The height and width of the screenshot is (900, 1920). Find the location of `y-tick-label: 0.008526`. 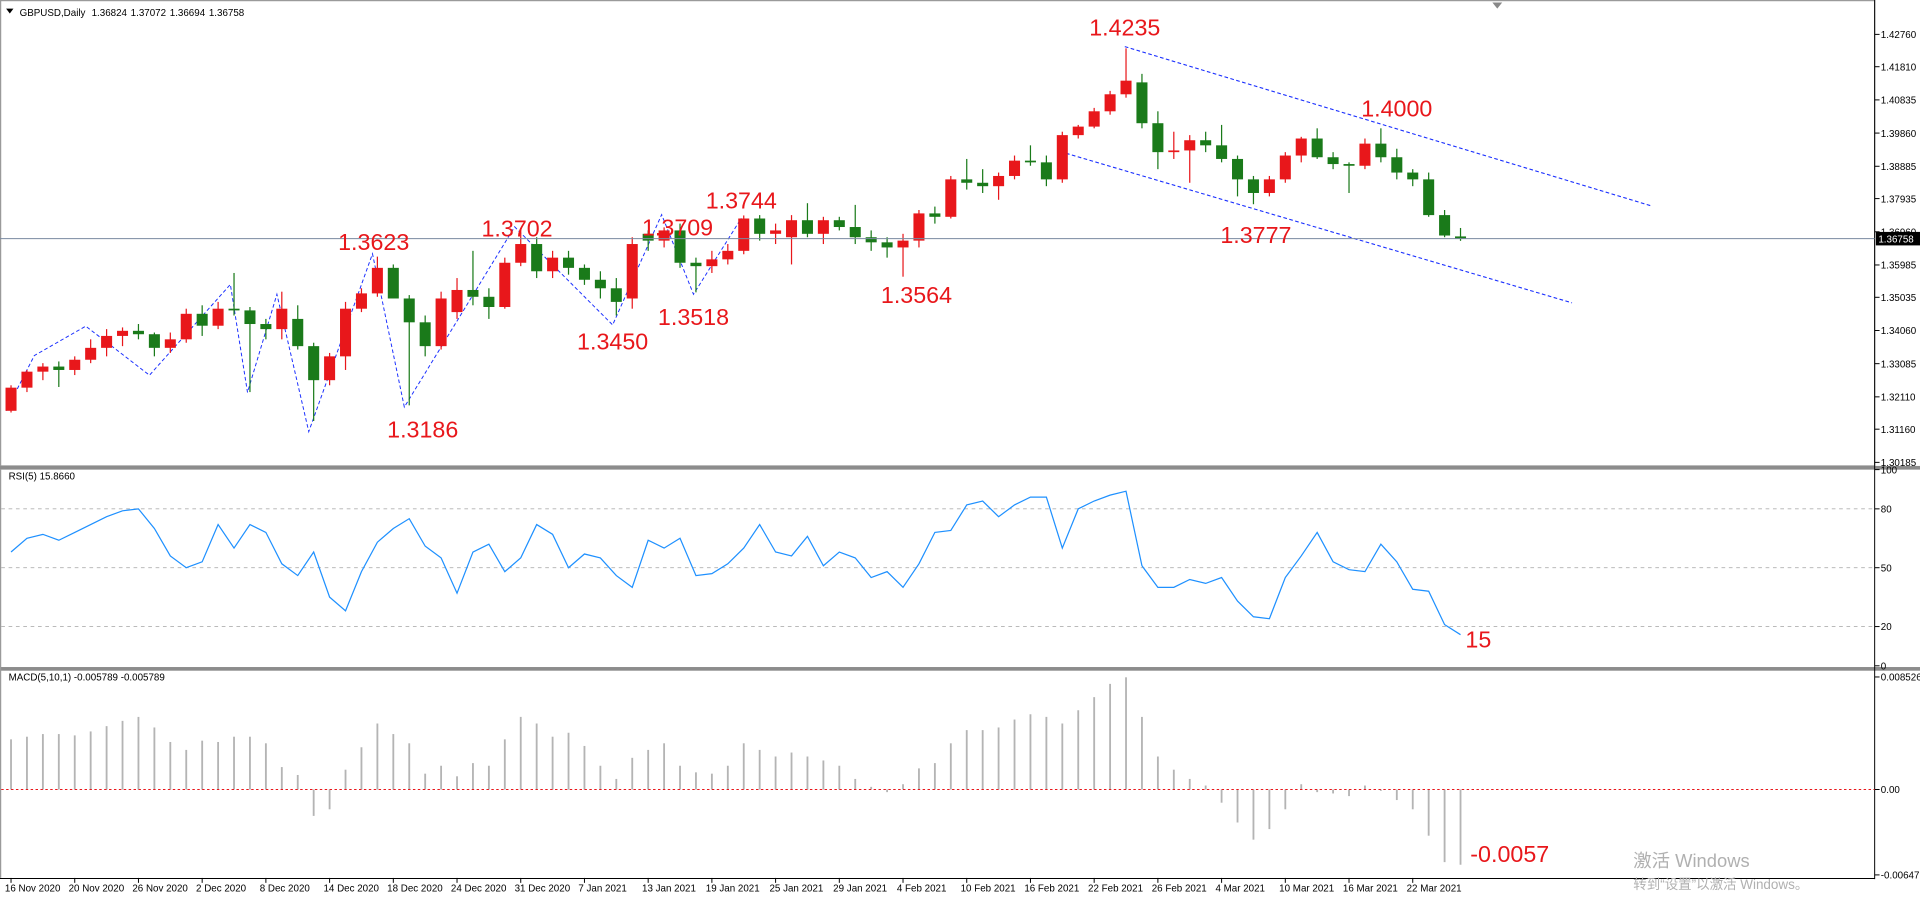

y-tick-label: 0.008526 is located at coordinates (1900, 678).